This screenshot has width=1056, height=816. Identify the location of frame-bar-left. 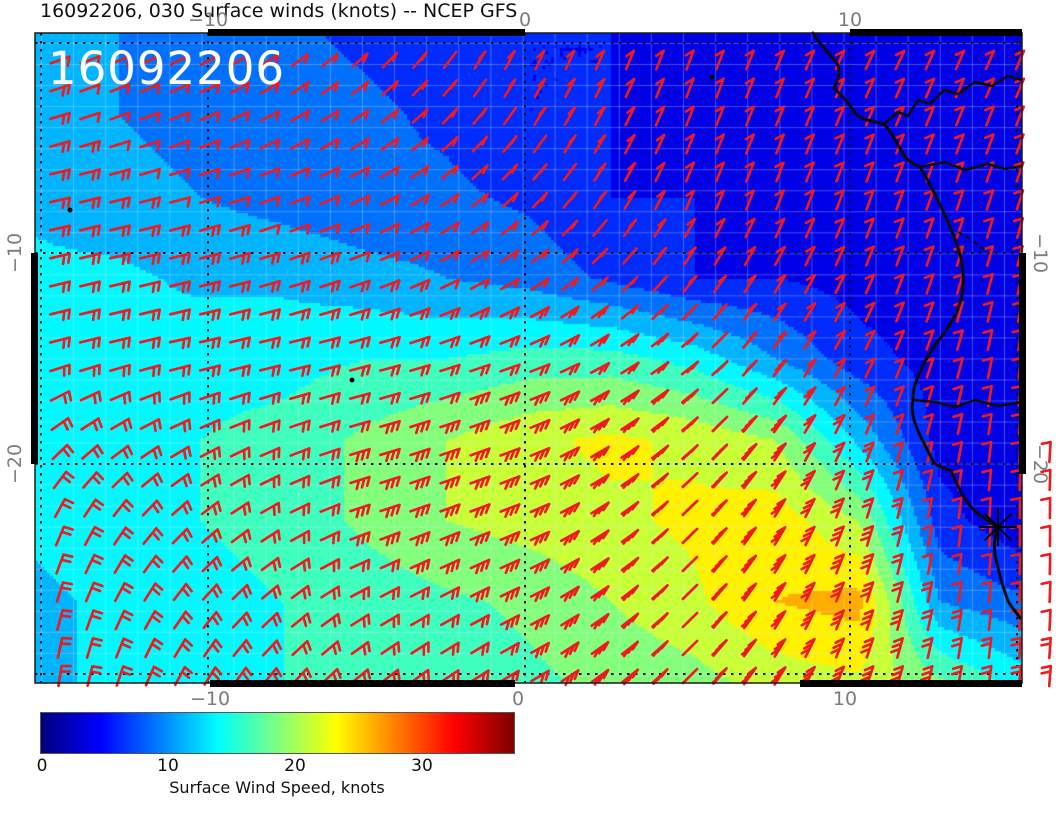
(34, 358).